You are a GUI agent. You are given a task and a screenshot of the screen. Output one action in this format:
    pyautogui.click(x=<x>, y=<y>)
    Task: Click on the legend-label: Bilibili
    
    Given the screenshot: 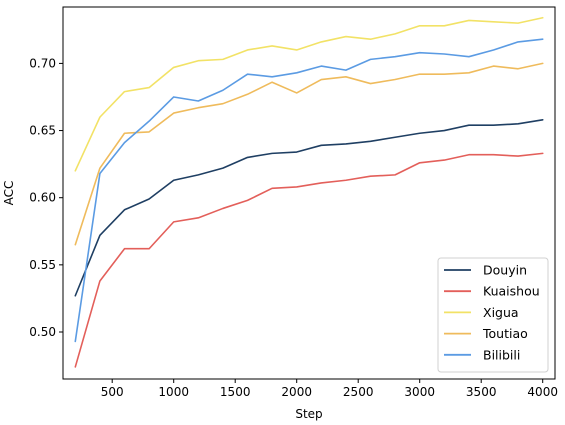 What is the action you would take?
    pyautogui.click(x=501, y=354)
    